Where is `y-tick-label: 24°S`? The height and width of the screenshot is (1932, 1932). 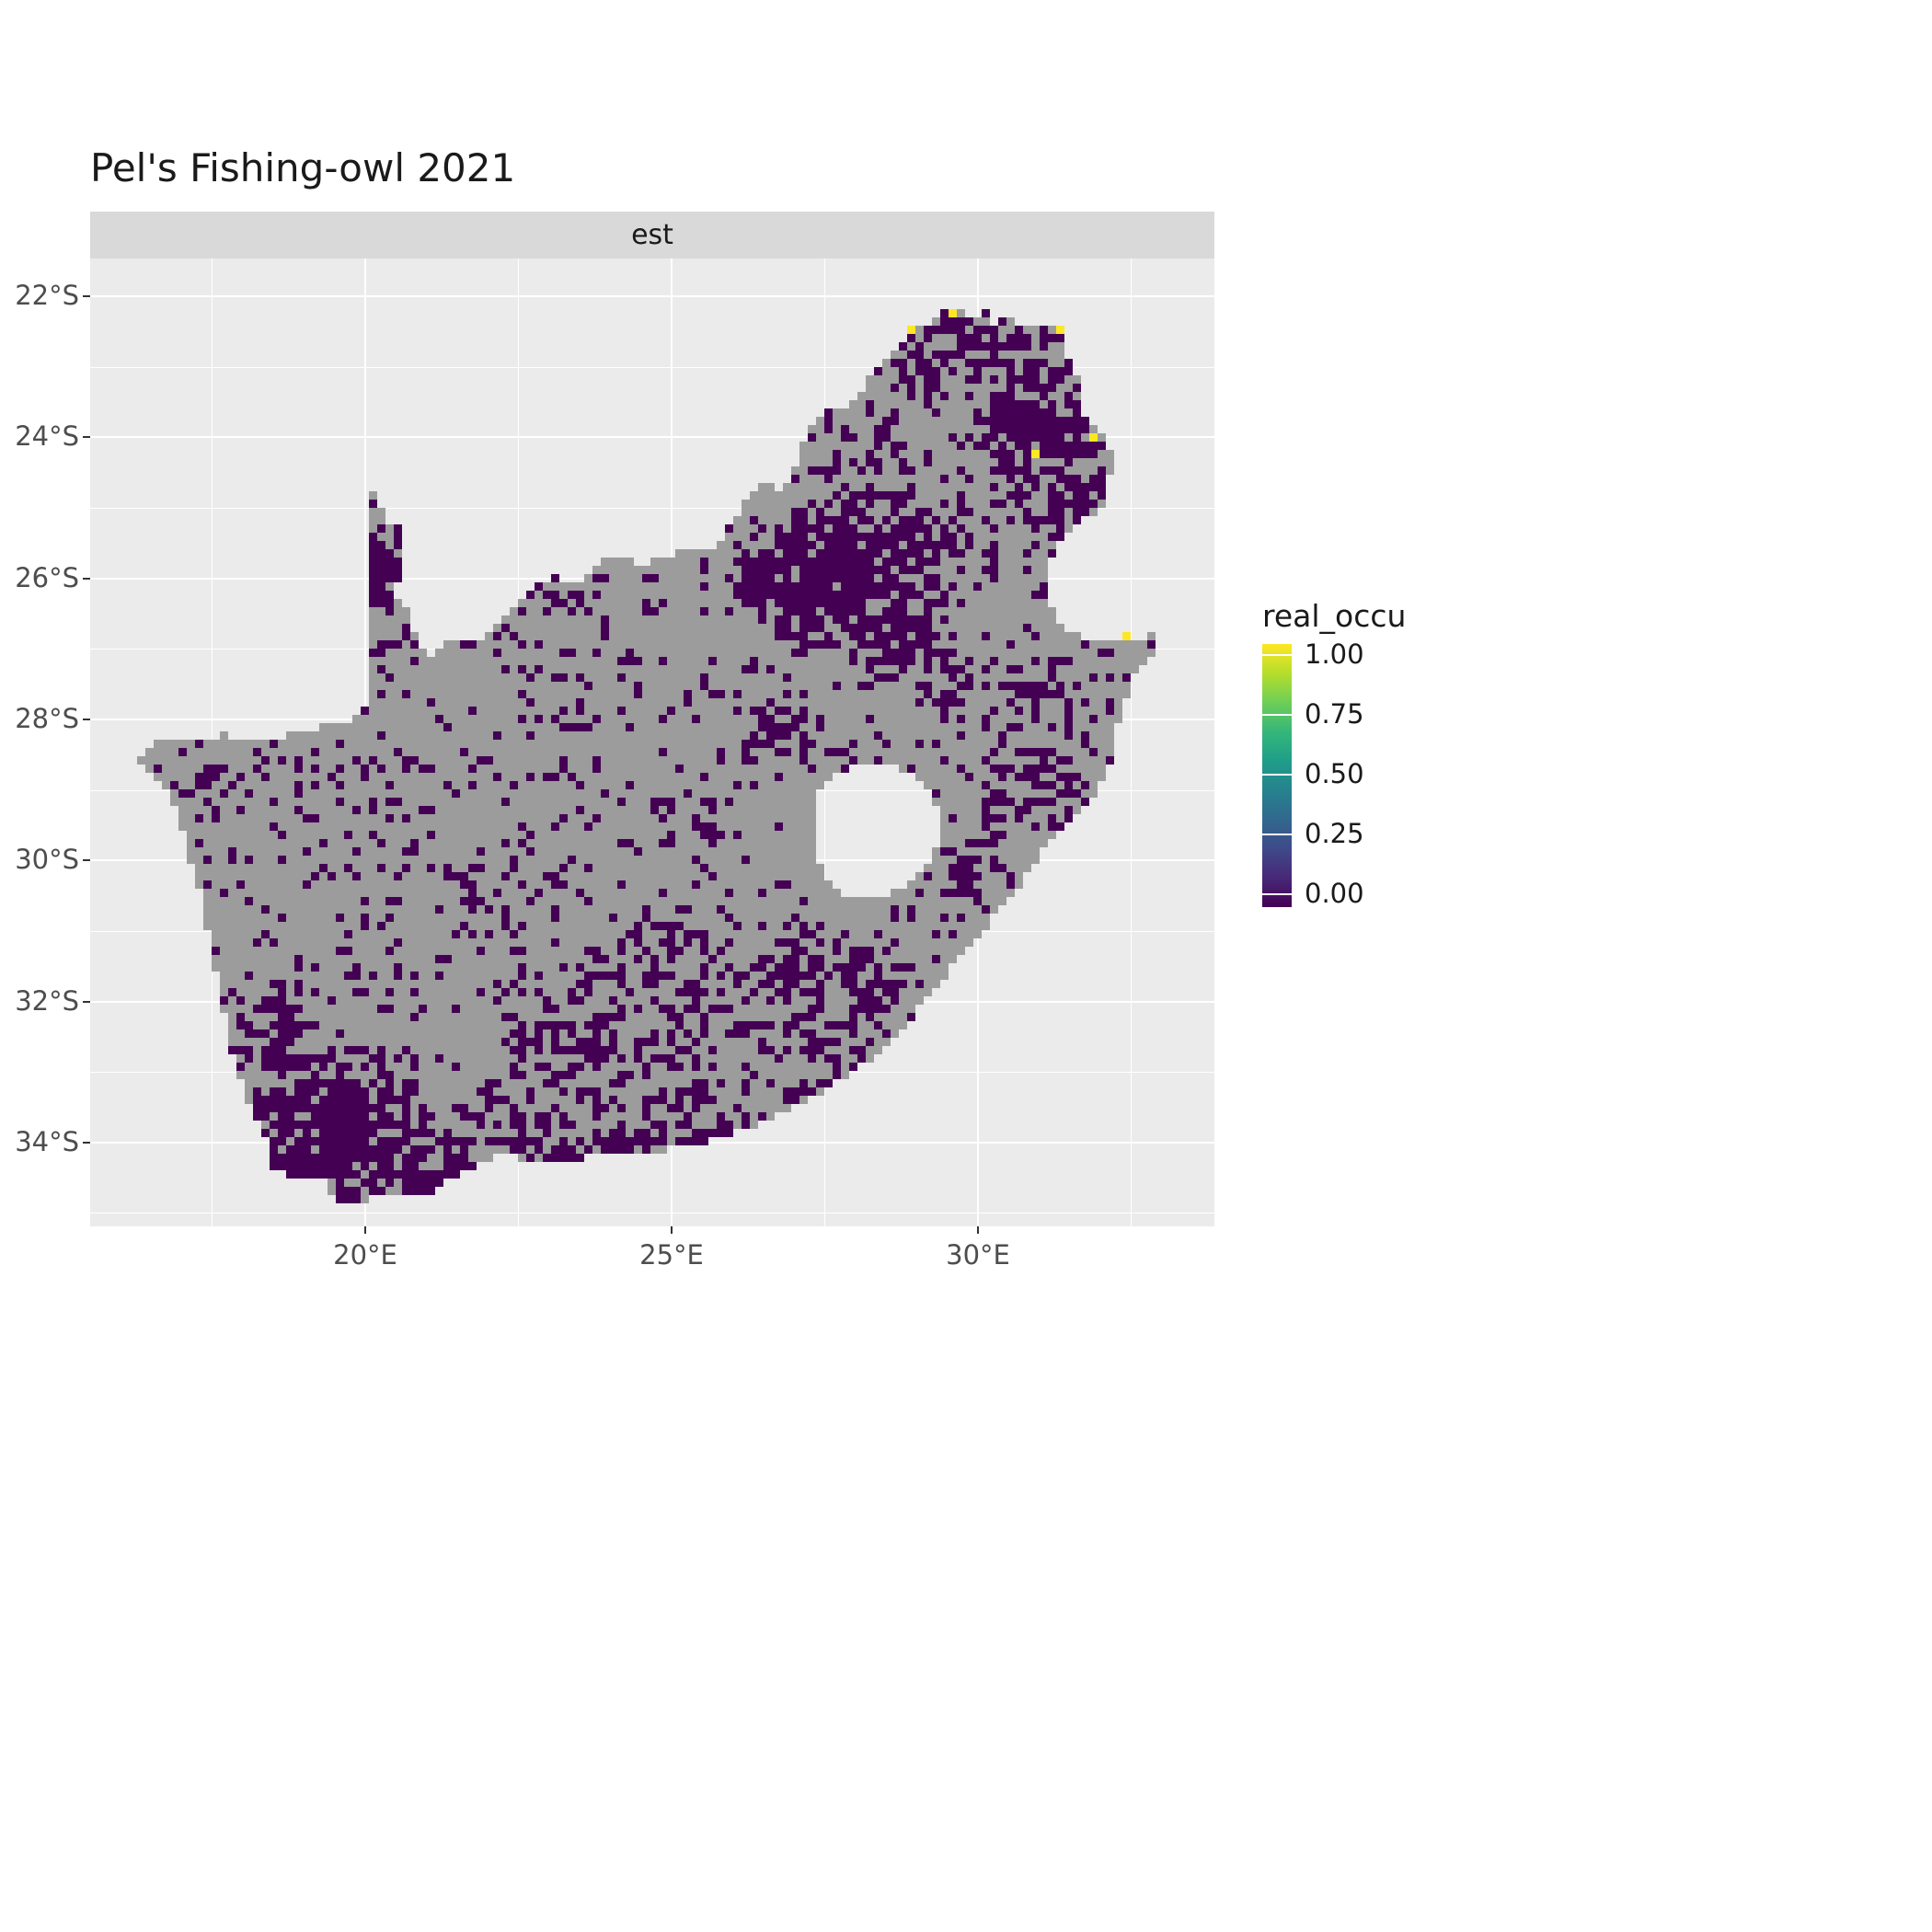
y-tick-label: 24°S is located at coordinates (47, 436).